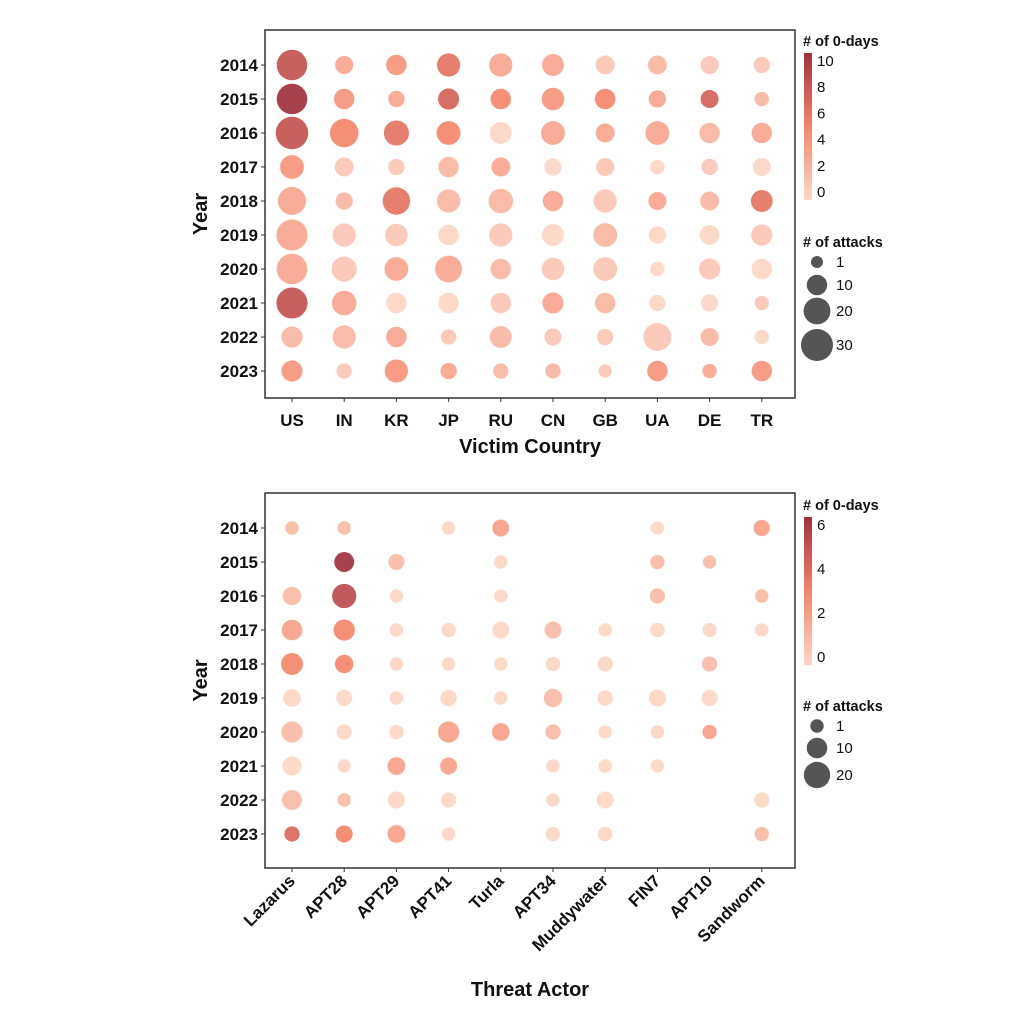 This screenshot has width=1024, height=1024. Describe the element at coordinates (292, 834) in the screenshot. I see `bubble-lazarus-2023` at that location.